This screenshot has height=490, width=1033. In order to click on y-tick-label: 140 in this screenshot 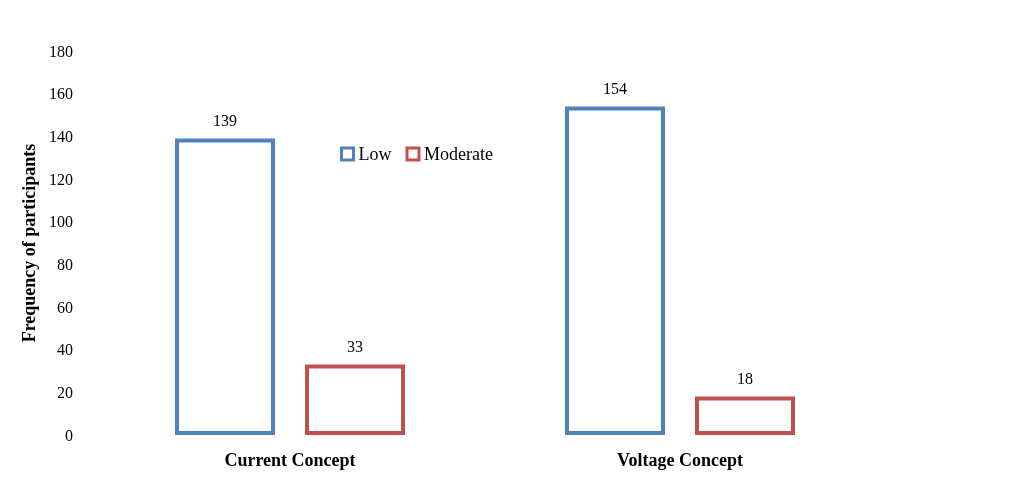, I will do `click(61, 136)`.